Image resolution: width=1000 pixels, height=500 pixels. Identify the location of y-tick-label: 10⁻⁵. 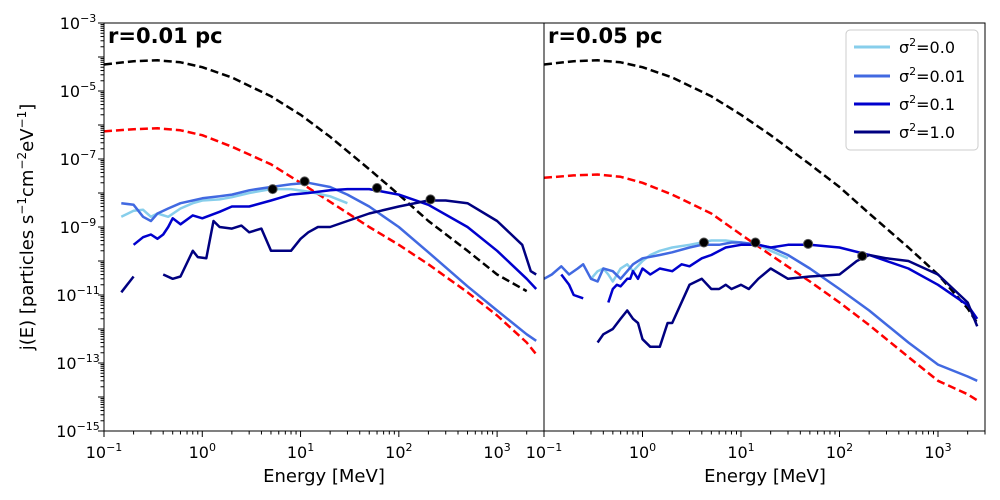
(78, 90).